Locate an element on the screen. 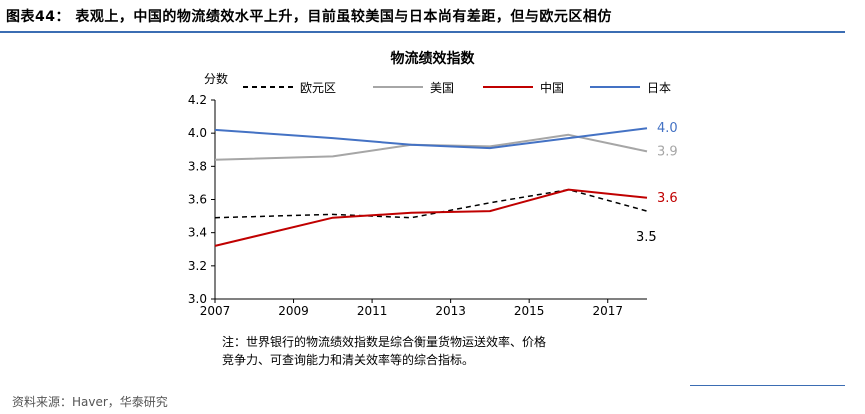 Image resolution: width=865 pixels, height=414 pixels. y-tick-label: 3.6 is located at coordinates (197, 200).